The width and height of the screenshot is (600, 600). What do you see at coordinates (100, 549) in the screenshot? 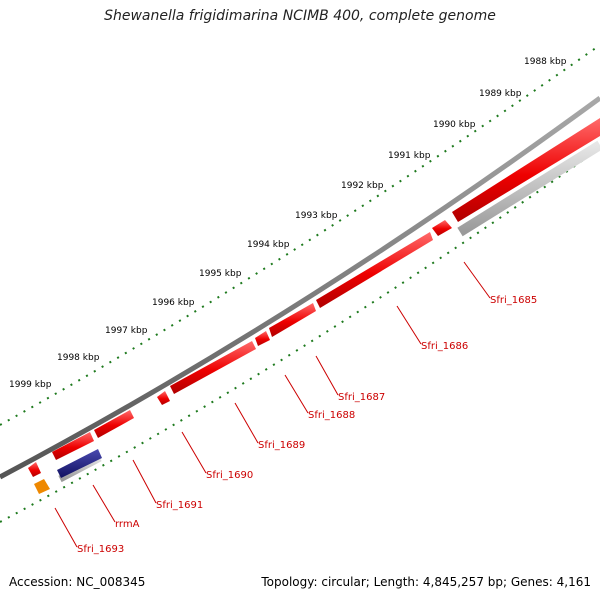
I see `gene-label-8: Sfri_1693` at bounding box center [100, 549].